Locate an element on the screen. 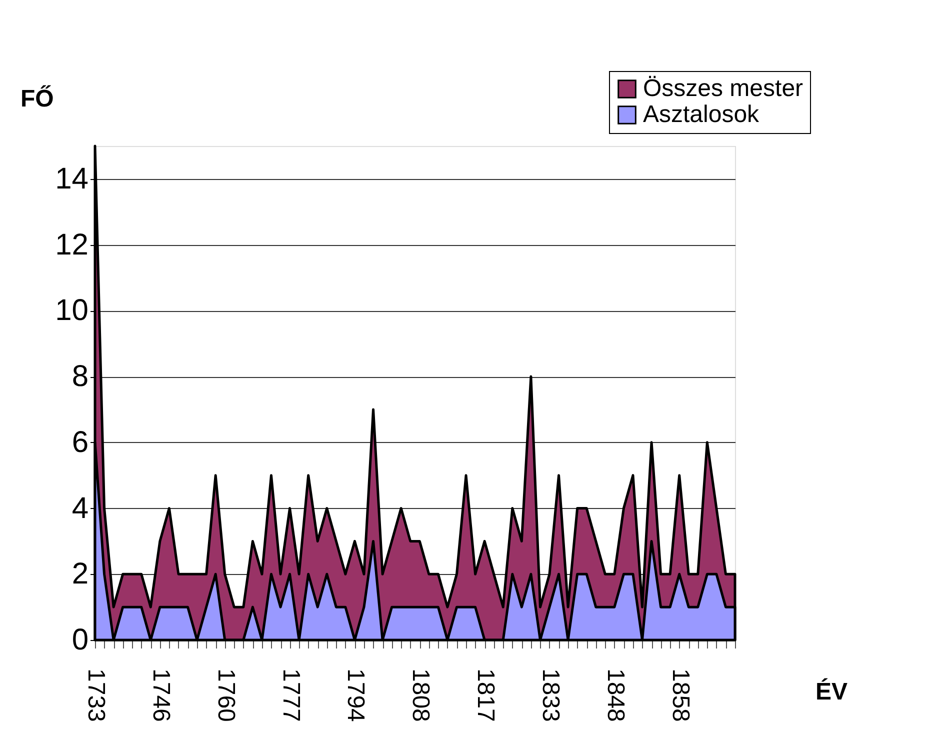 The height and width of the screenshot is (732, 931). x-tick-label: 1833 is located at coordinates (550, 695).